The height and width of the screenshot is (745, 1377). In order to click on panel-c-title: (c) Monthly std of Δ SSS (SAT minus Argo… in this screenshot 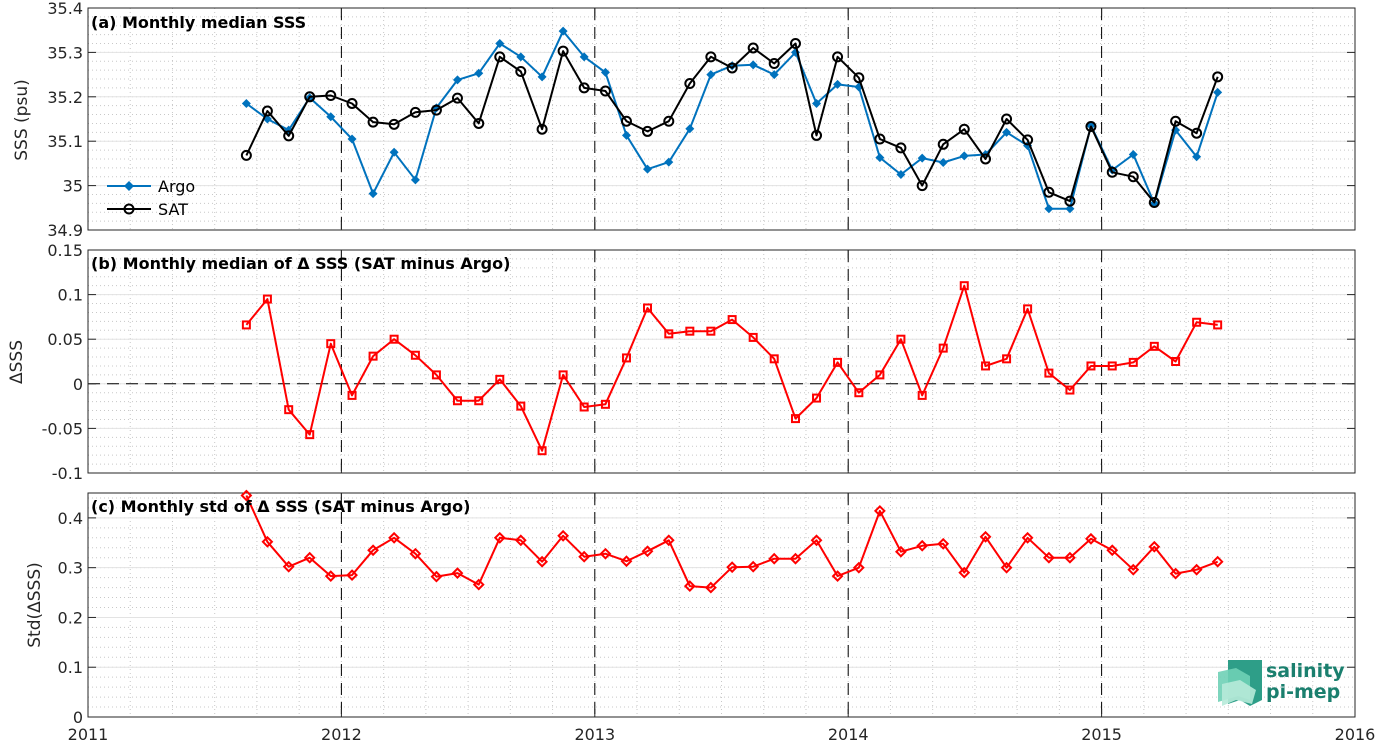, I will do `click(280, 506)`.